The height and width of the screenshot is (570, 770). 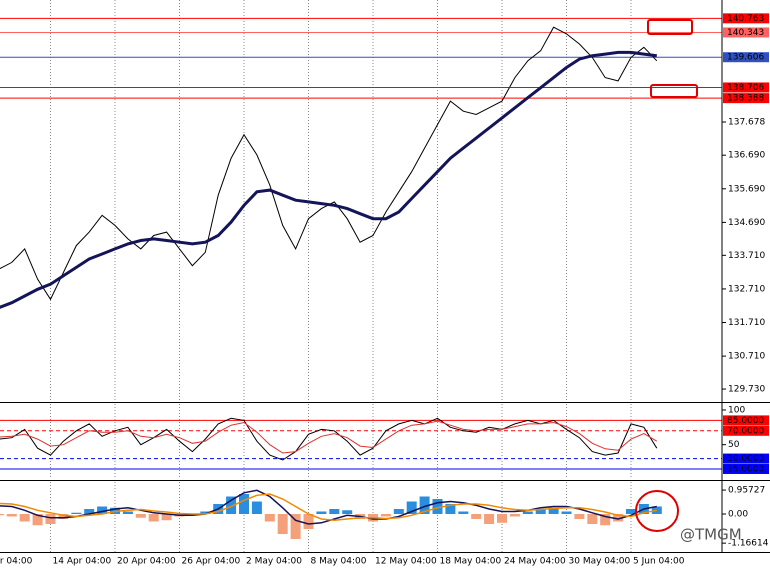 I want to click on y-tick-label: 130.710, so click(x=746, y=357).